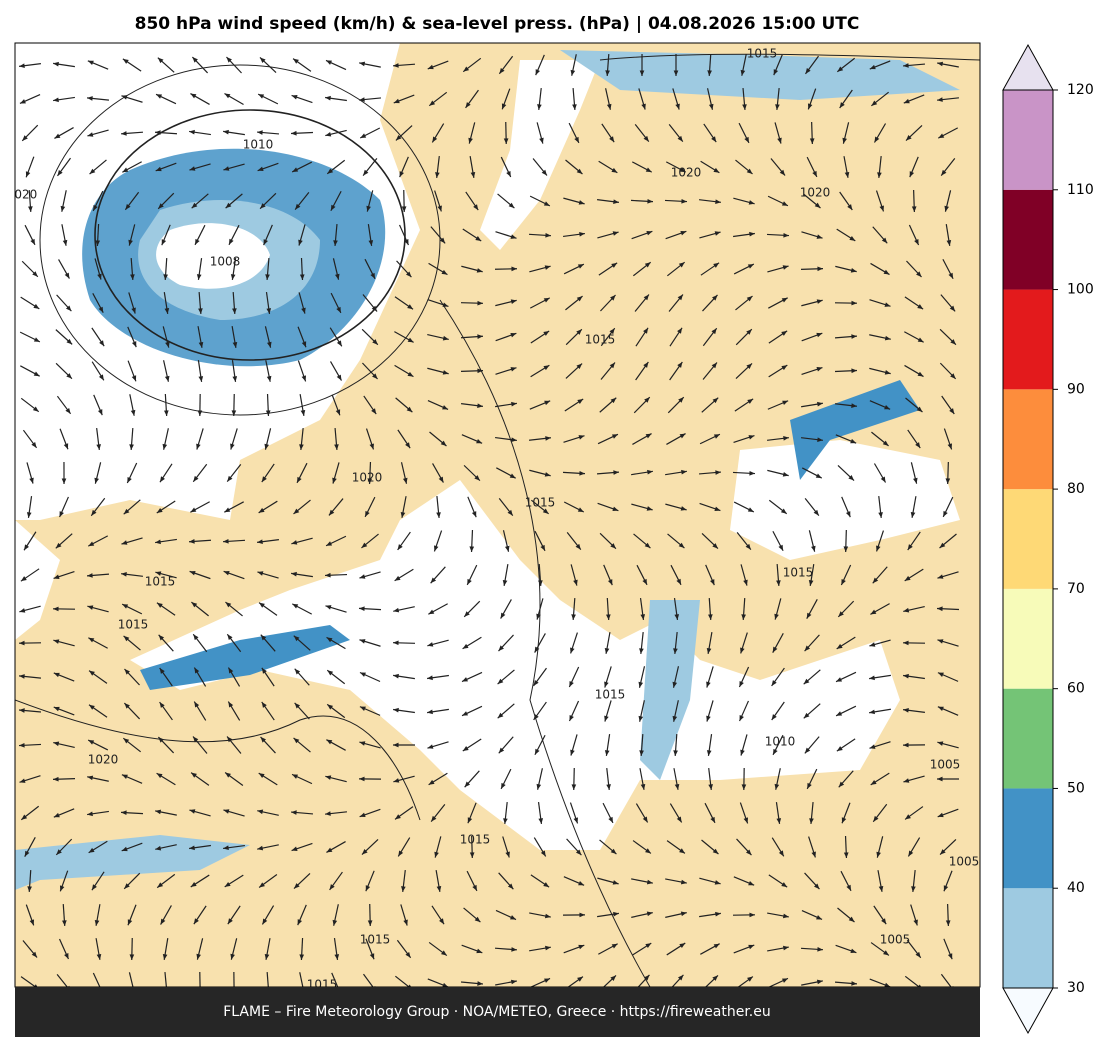 The height and width of the screenshot is (1056, 1113). Describe the element at coordinates (1080, 190) in the screenshot. I see `colorbar-tick-label: 110` at that location.